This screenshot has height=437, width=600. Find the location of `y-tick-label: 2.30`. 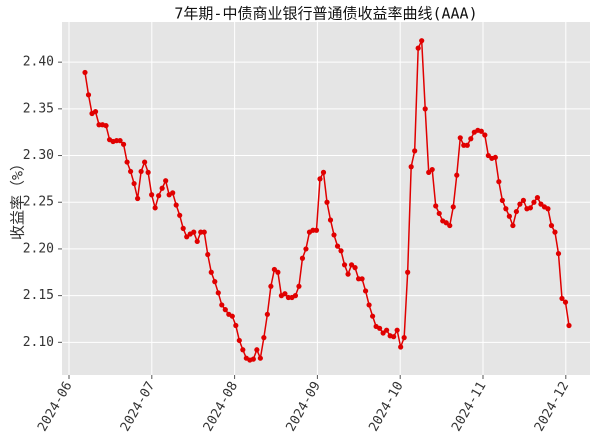

y-tick-label: 2.30 is located at coordinates (38, 155).